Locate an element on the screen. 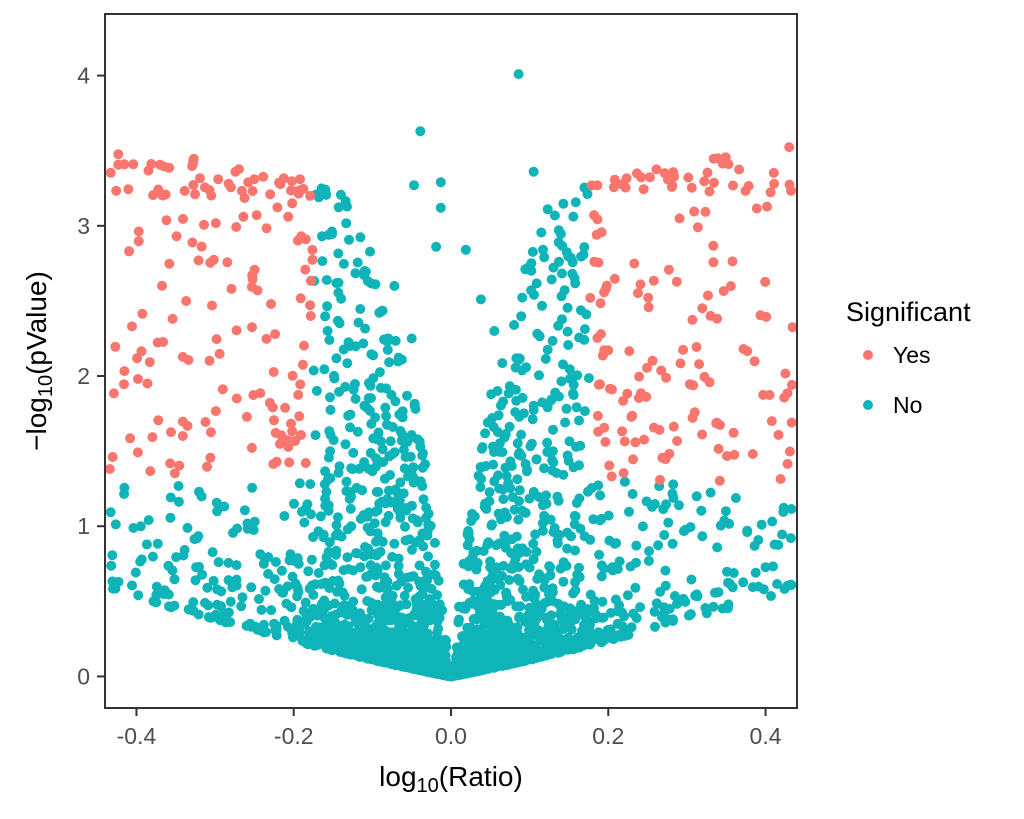 This screenshot has width=1024, height=819. legend: Significant Yes No is located at coordinates (908, 357).